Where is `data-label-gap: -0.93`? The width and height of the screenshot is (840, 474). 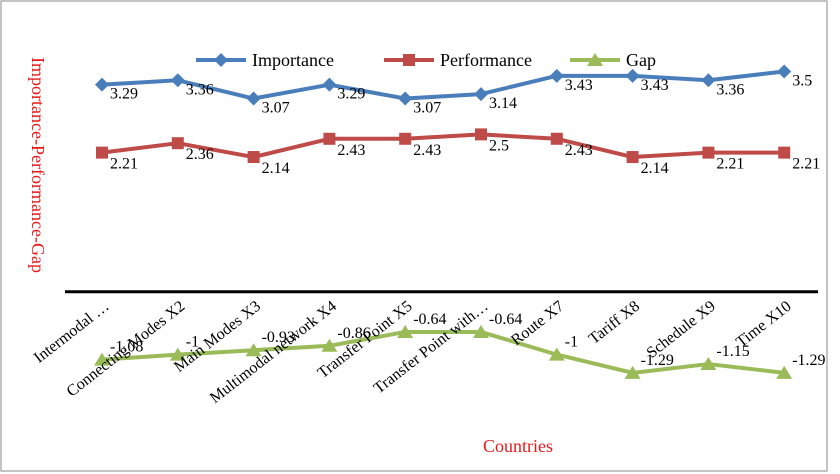
data-label-gap: -0.93 is located at coordinates (278, 337).